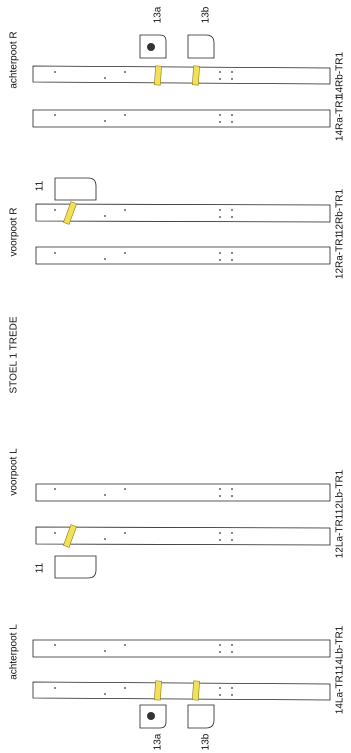 This screenshot has height=753, width=351. I want to click on group-label: voorpoot R, so click(14, 232).